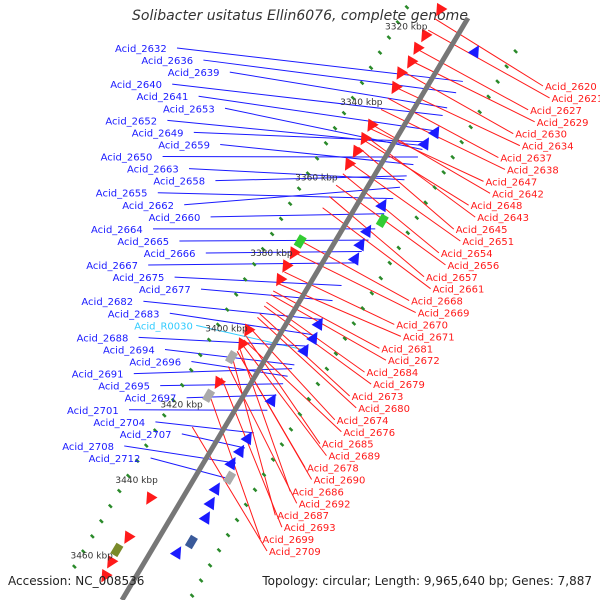  I want to click on gene-label-right: Acid_2685, so click(348, 445).